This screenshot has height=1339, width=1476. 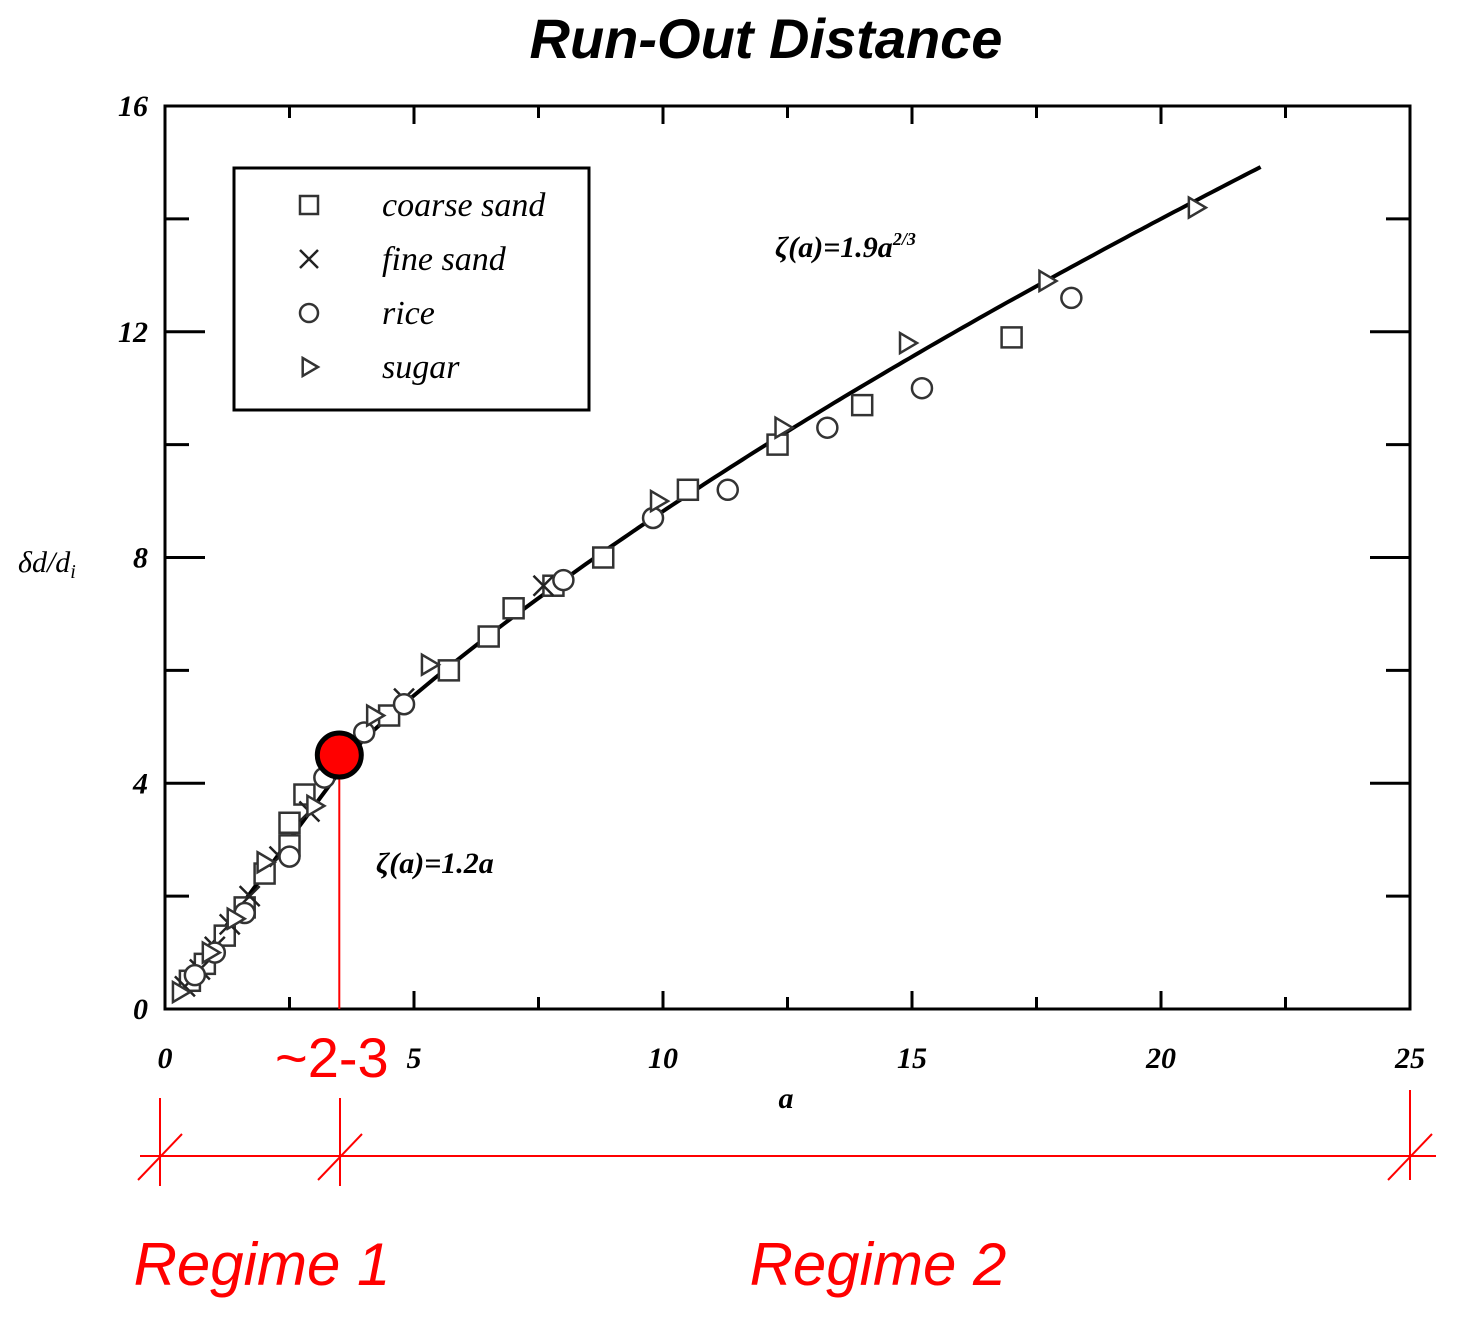 I want to click on linear-equation: ζ(a)=1.2a, so click(x=435, y=863).